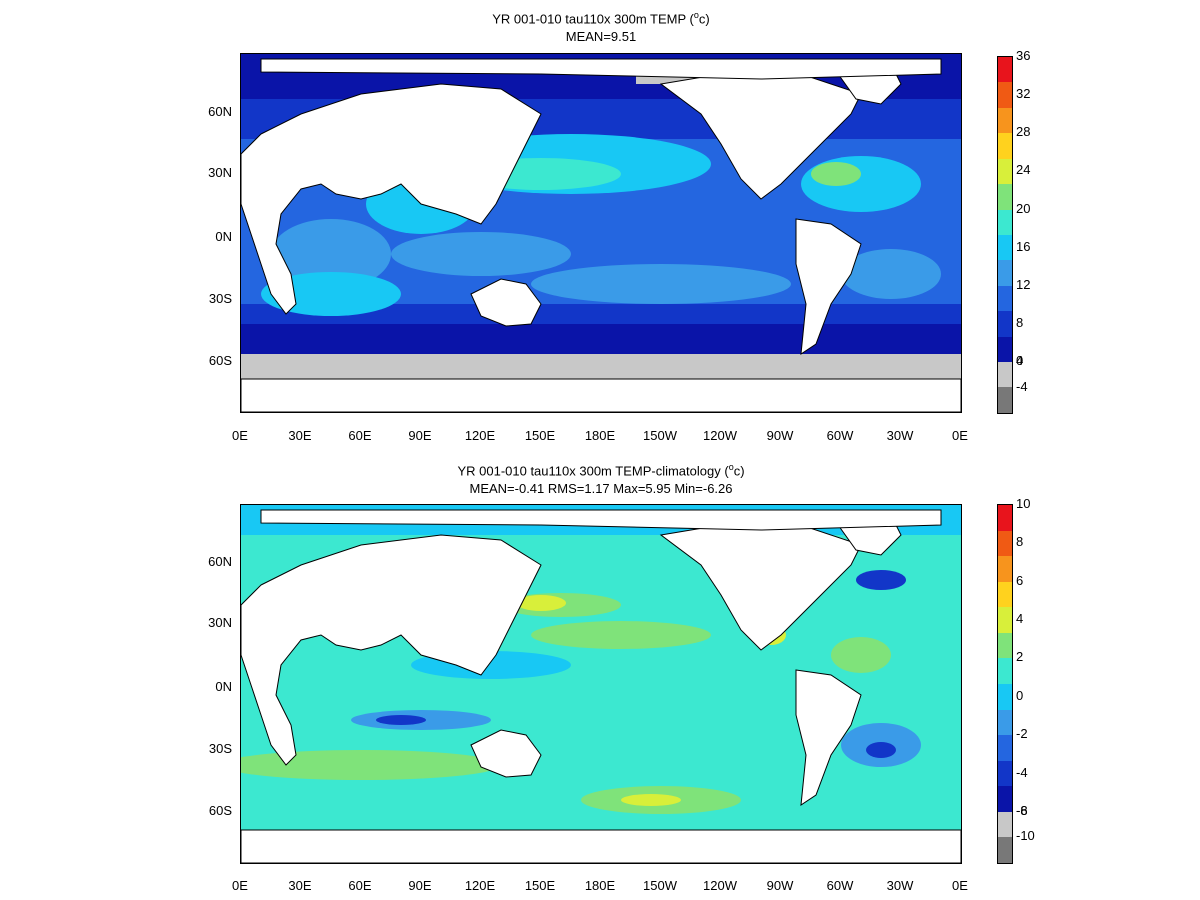 Image resolution: width=1200 pixels, height=900 pixels. What do you see at coordinates (1023, 132) in the screenshot?
I see `colorbar-label: 28` at bounding box center [1023, 132].